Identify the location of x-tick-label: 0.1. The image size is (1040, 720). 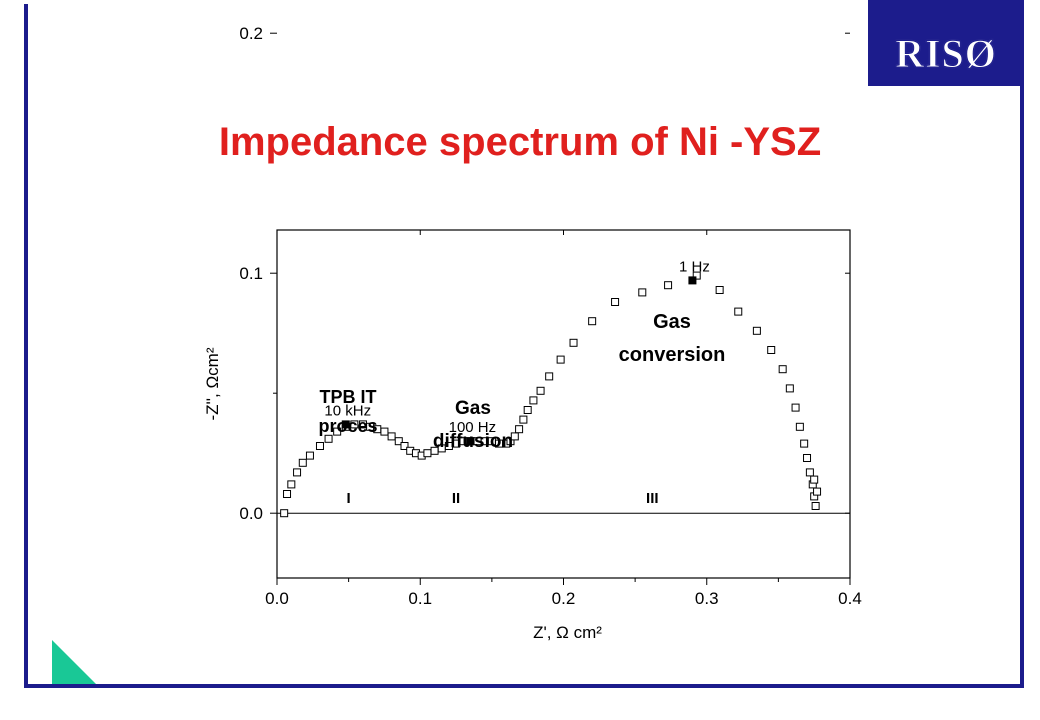
(420, 598).